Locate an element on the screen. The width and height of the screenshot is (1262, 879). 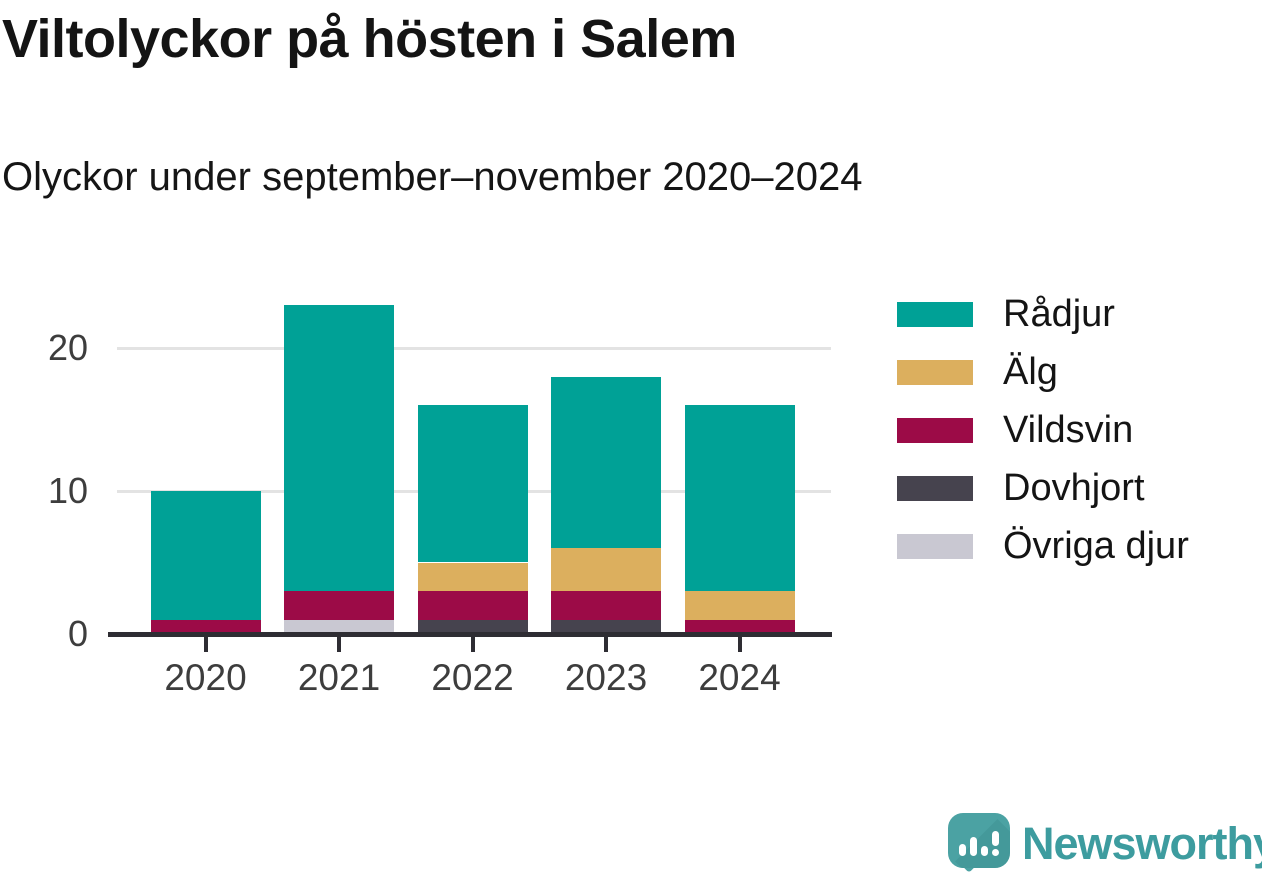
logo-bar-chart-icon is located at coordinates (979, 843).